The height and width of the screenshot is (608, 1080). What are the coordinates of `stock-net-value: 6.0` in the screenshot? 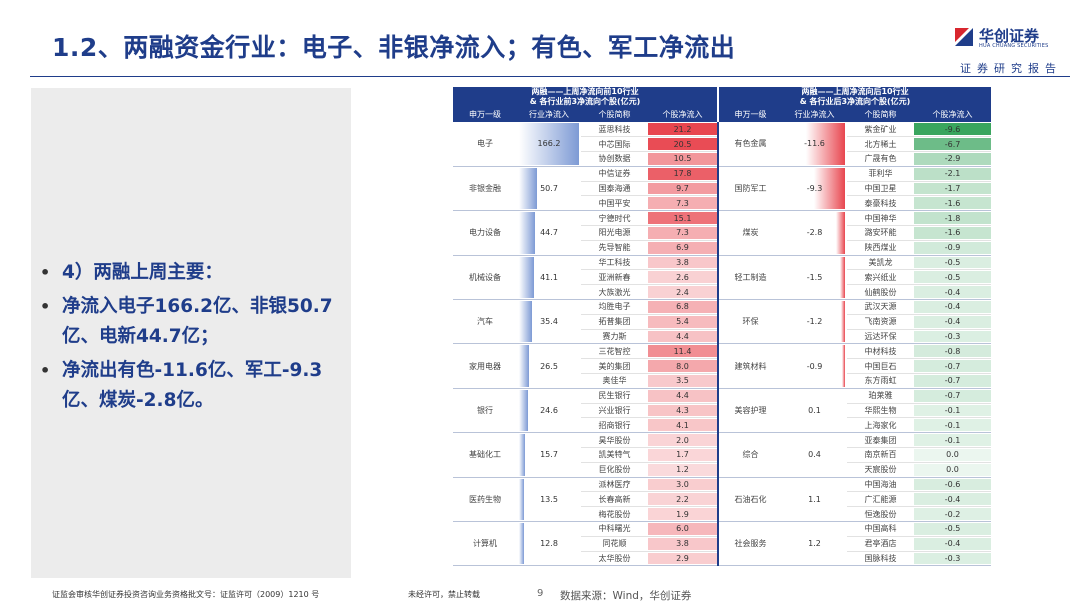 It's located at (683, 529).